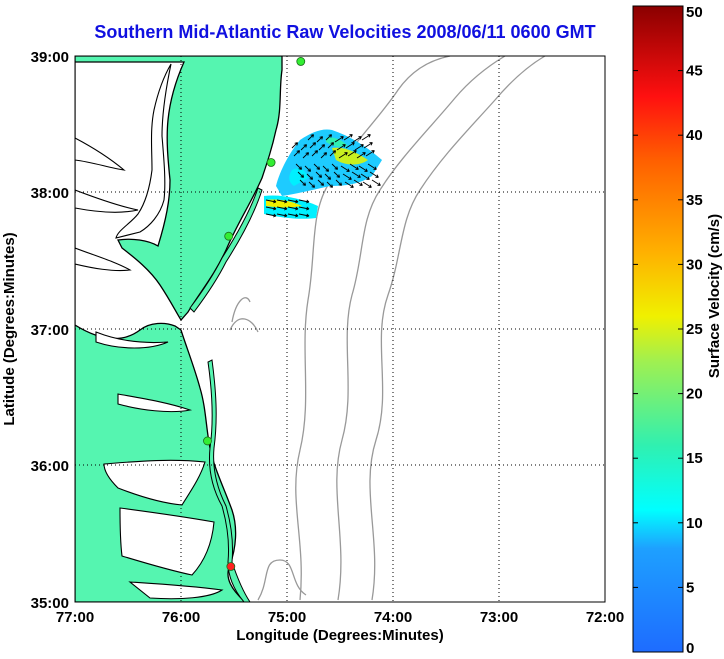 This screenshot has width=724, height=659. Describe the element at coordinates (181, 617) in the screenshot. I see `x-tick-label: 76:00` at that location.